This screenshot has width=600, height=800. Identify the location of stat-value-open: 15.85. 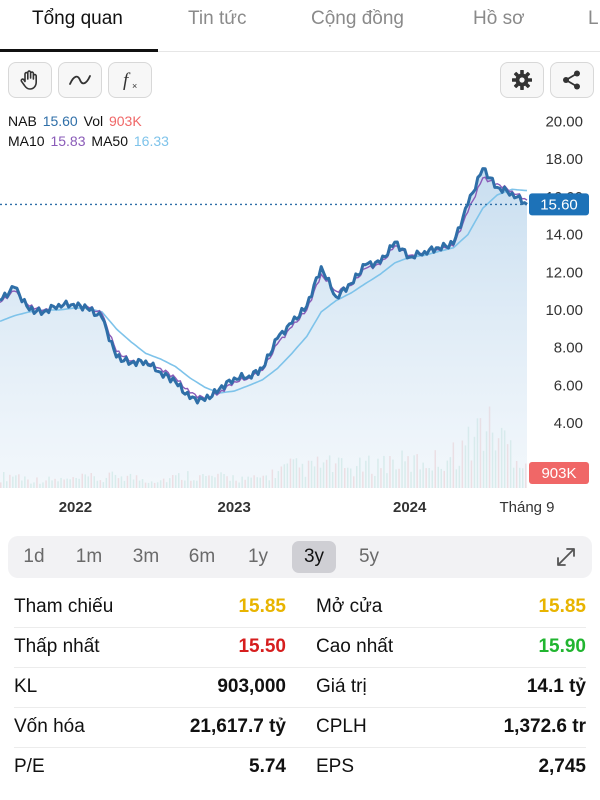
(562, 606).